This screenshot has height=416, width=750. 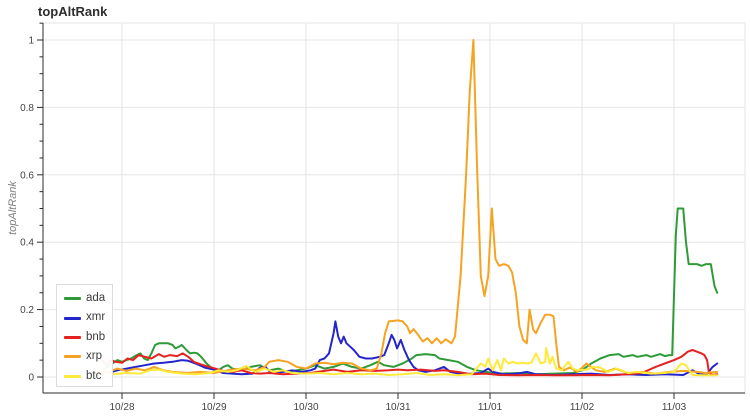 What do you see at coordinates (121, 407) in the screenshot?
I see `x-tick-label: 10/28` at bounding box center [121, 407].